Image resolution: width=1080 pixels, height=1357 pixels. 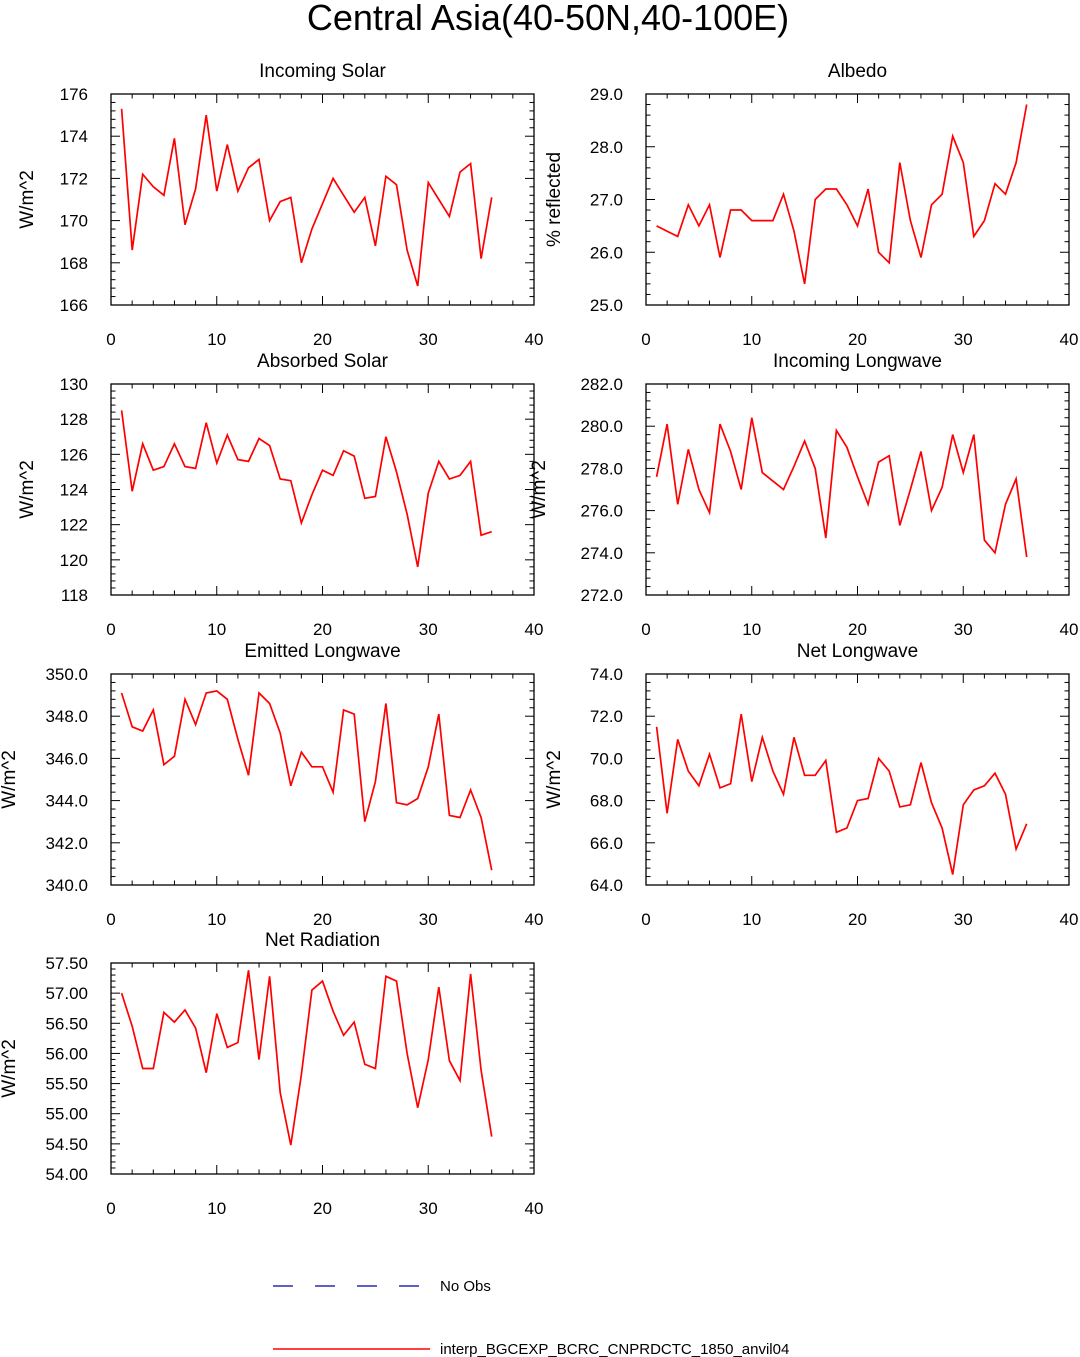 I want to click on panel-title: Net Longwave, so click(x=857, y=651).